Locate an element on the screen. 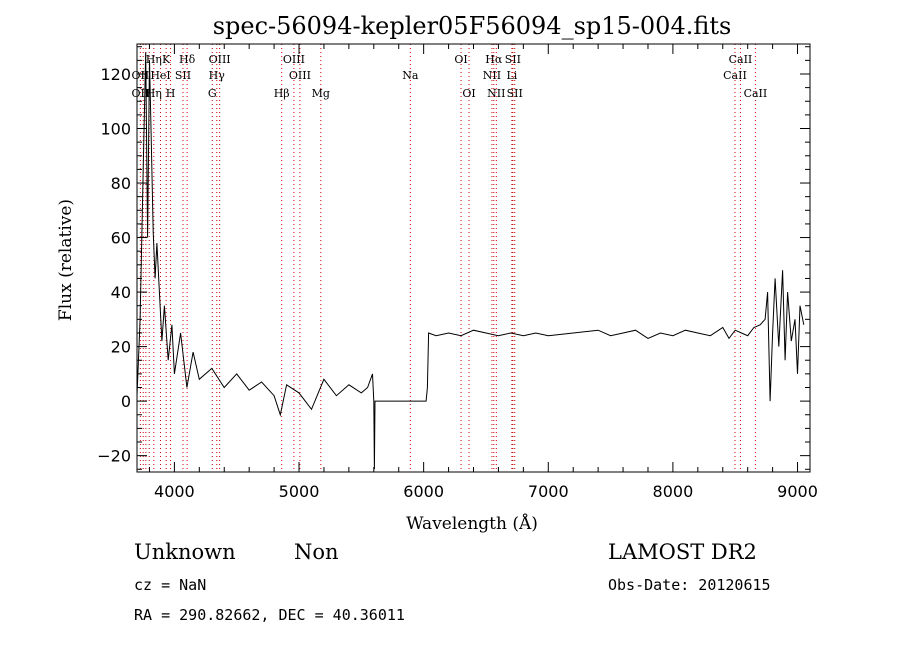 The width and height of the screenshot is (900, 650). line-label-21: G is located at coordinates (212, 93).